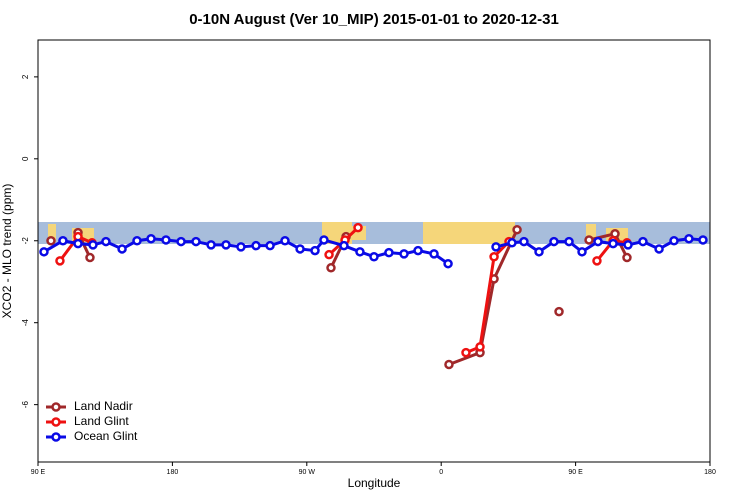 The height and width of the screenshot is (500, 750). I want to click on y-tick-label: -2, so click(25, 241).